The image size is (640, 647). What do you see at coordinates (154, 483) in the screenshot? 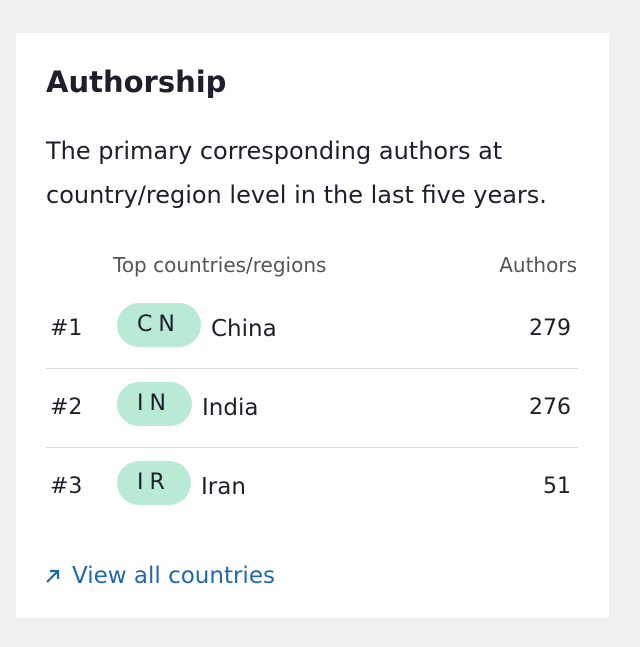
I see `country-code-pill: IR` at bounding box center [154, 483].